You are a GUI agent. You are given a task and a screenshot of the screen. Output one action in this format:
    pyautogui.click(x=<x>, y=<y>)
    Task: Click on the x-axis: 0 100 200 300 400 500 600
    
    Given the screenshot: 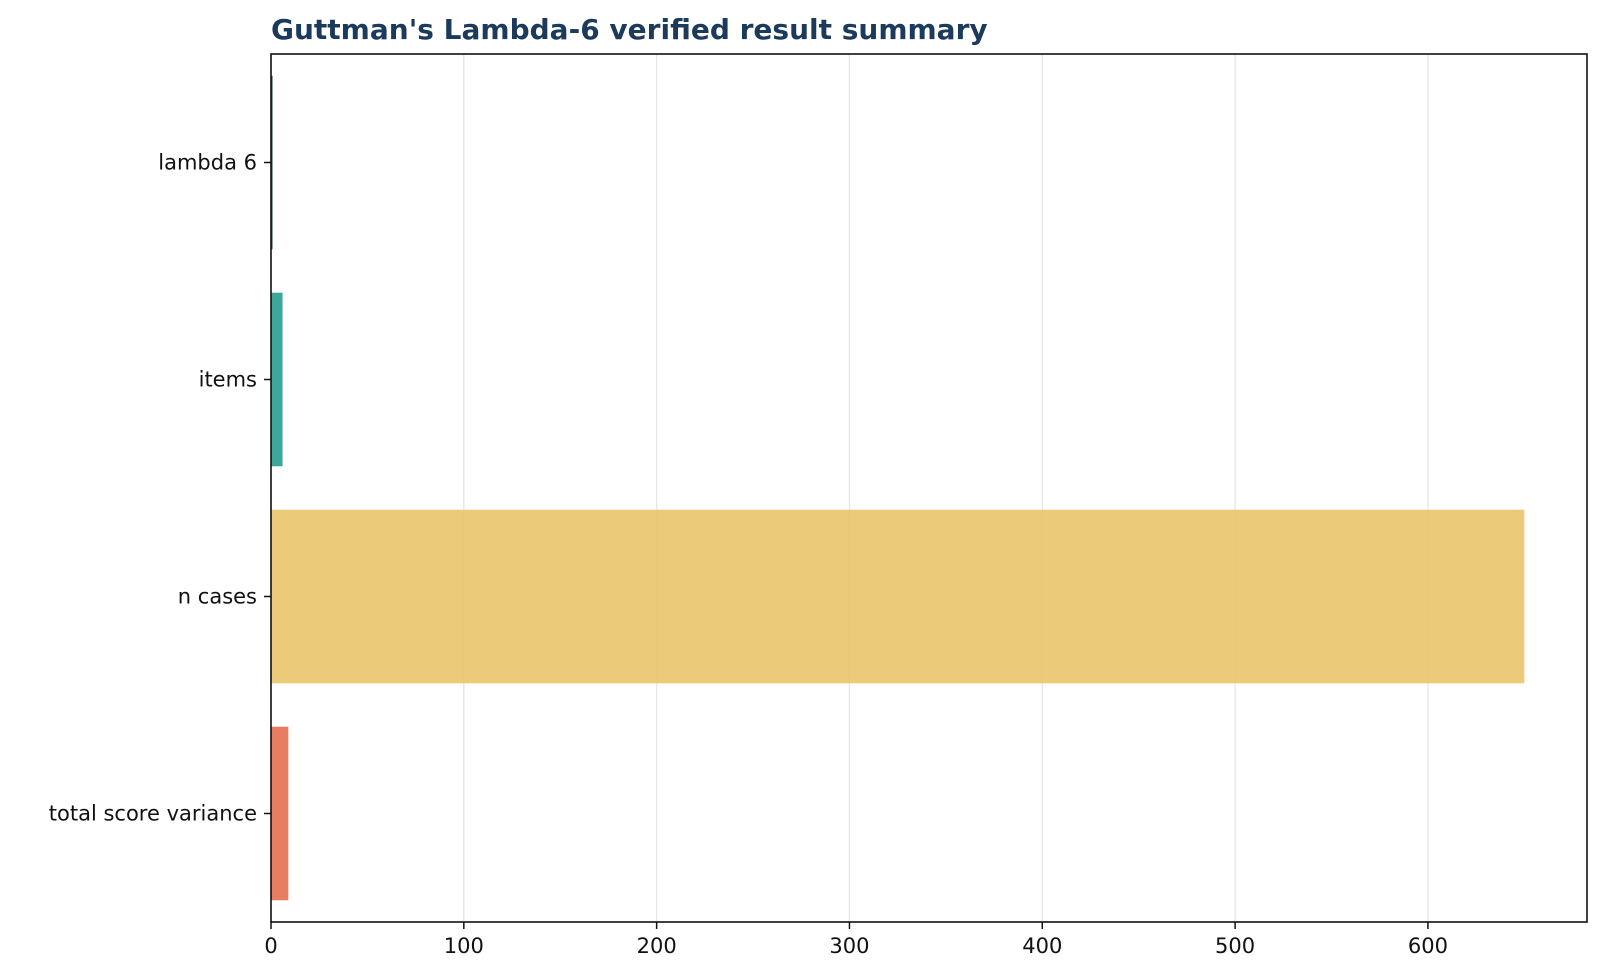 What is the action you would take?
    pyautogui.click(x=856, y=940)
    